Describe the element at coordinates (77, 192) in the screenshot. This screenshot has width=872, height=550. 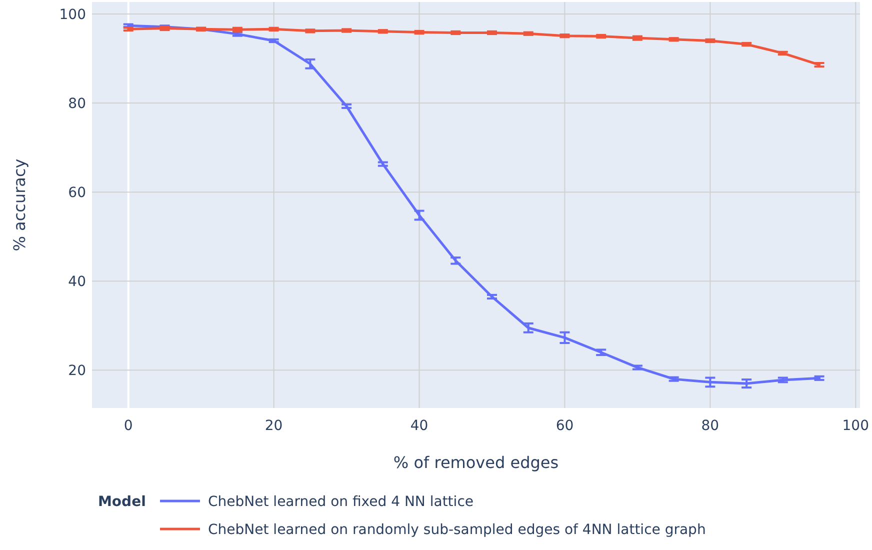
I see `y-tick-label: 60` at that location.